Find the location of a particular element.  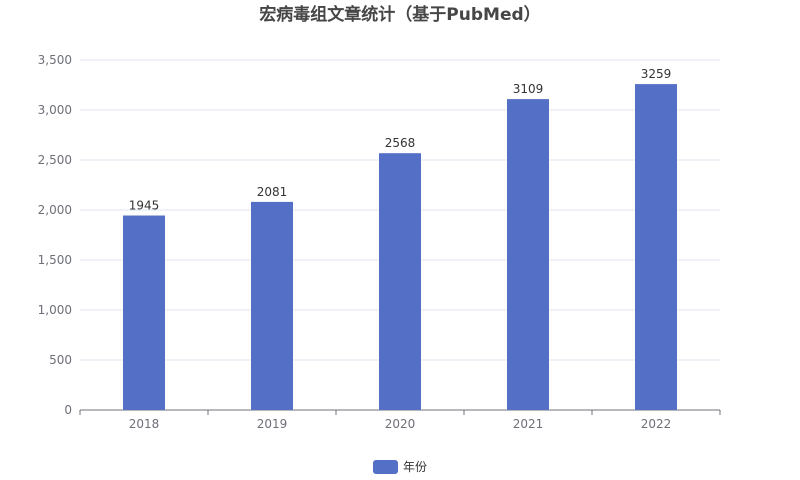

x-tick-label: 2018 is located at coordinates (144, 424).